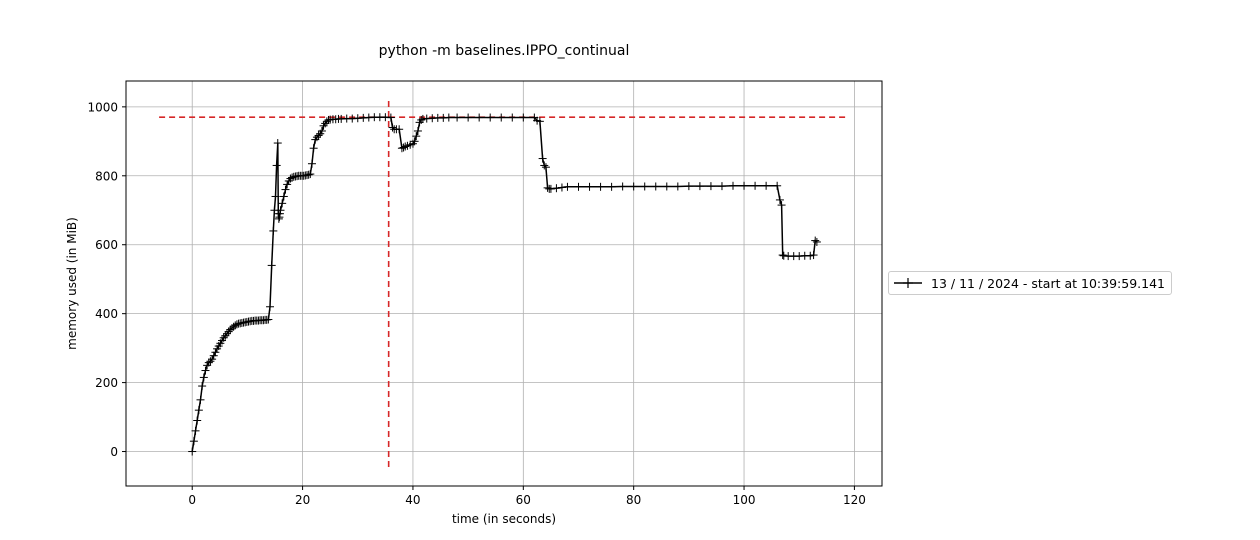 The height and width of the screenshot is (540, 1260). Describe the element at coordinates (908, 283) in the screenshot. I see `legend-swatch` at that location.